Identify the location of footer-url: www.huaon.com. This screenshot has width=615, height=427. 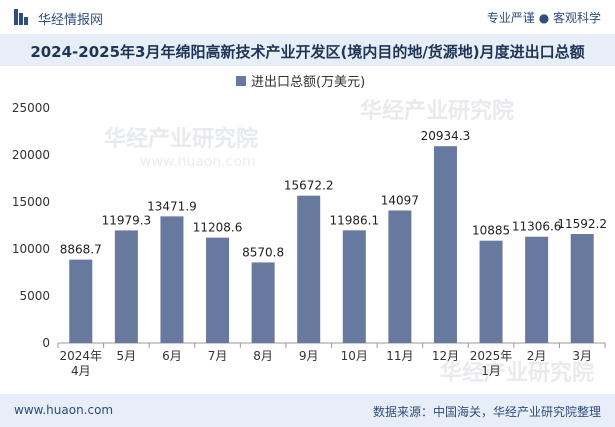
(64, 410).